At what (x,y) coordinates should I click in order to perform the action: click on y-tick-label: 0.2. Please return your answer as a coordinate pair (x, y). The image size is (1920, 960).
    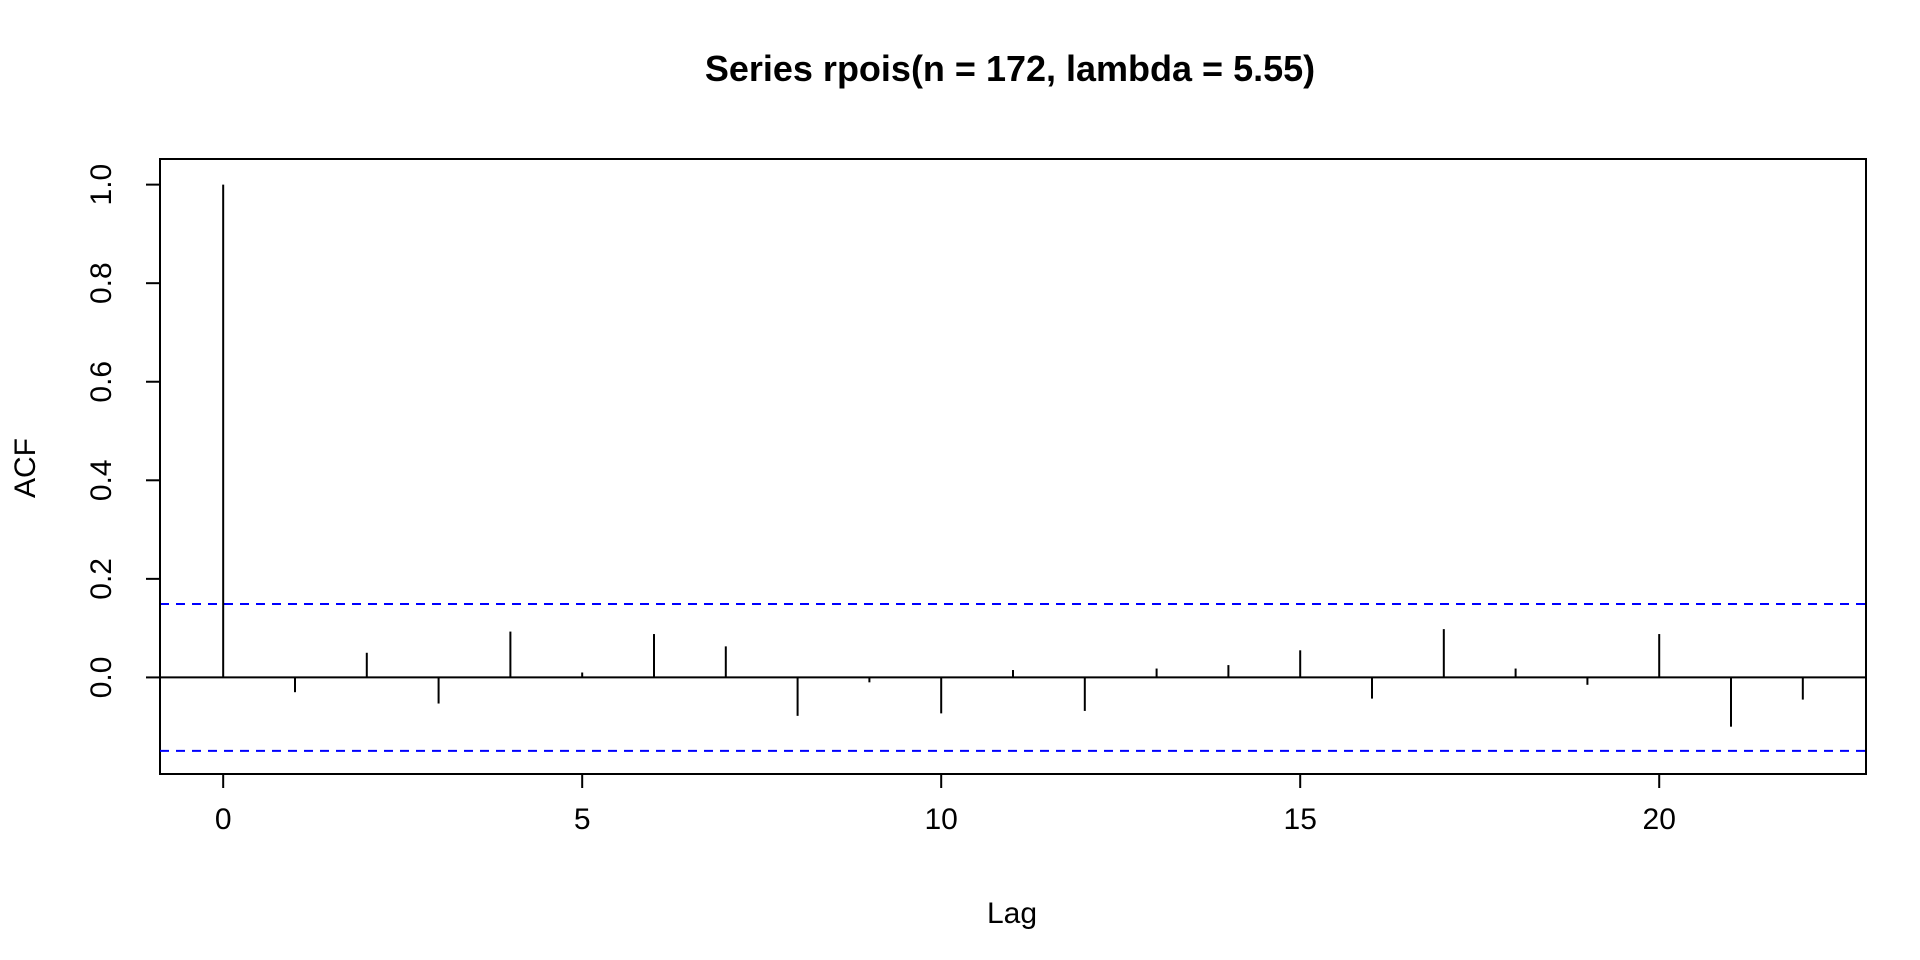
    Looking at the image, I should click on (101, 579).